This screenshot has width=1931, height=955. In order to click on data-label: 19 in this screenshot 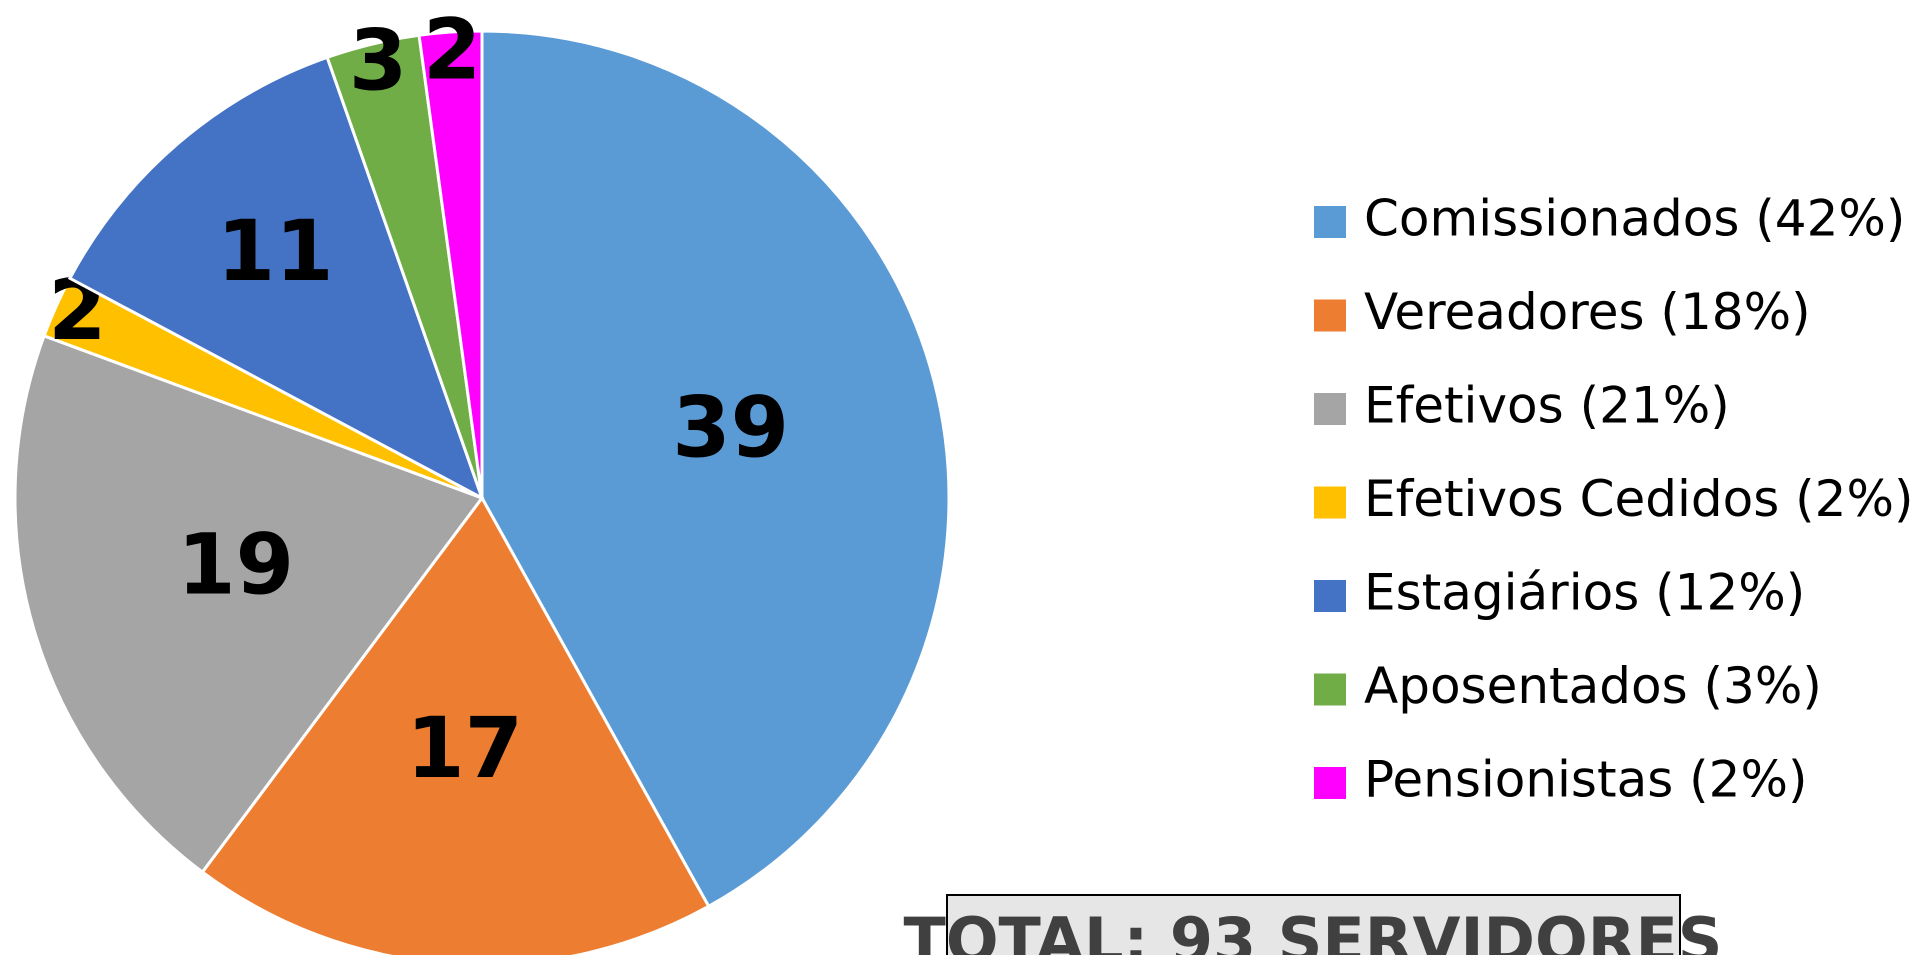, I will do `click(235, 565)`.